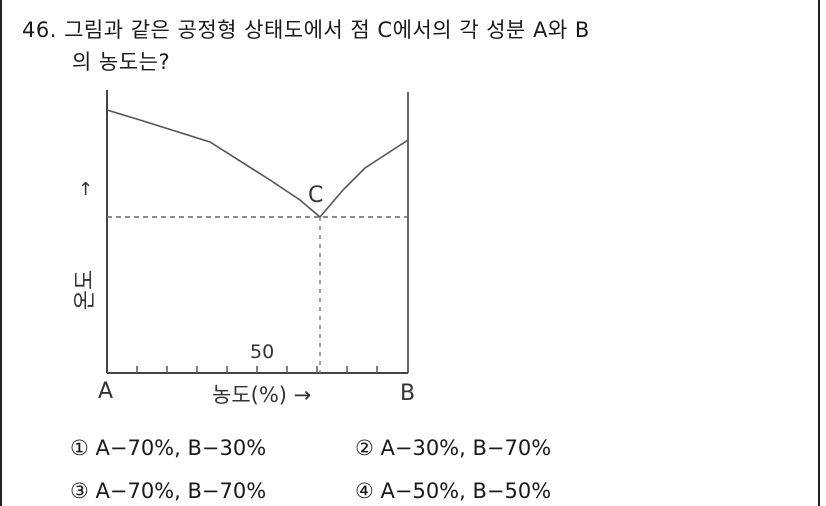 This screenshot has width=826, height=506. Describe the element at coordinates (453, 448) in the screenshot. I see `choice-2: ② A−30%, B−70%` at that location.